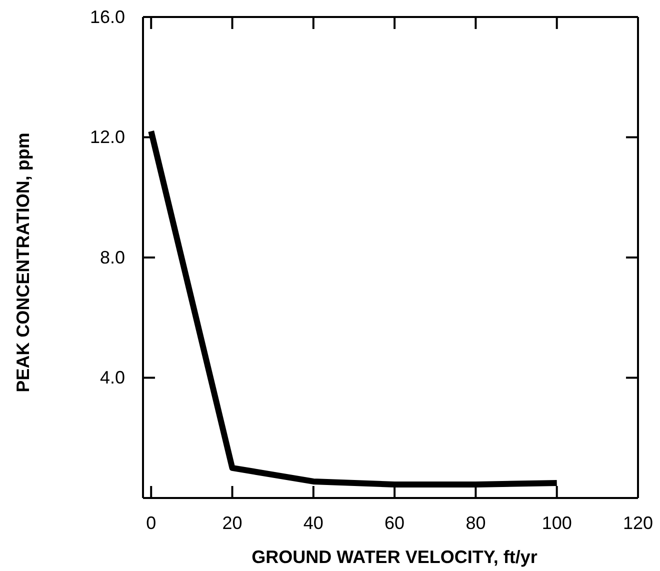  I want to click on x-tick-label: 80, so click(476, 522).